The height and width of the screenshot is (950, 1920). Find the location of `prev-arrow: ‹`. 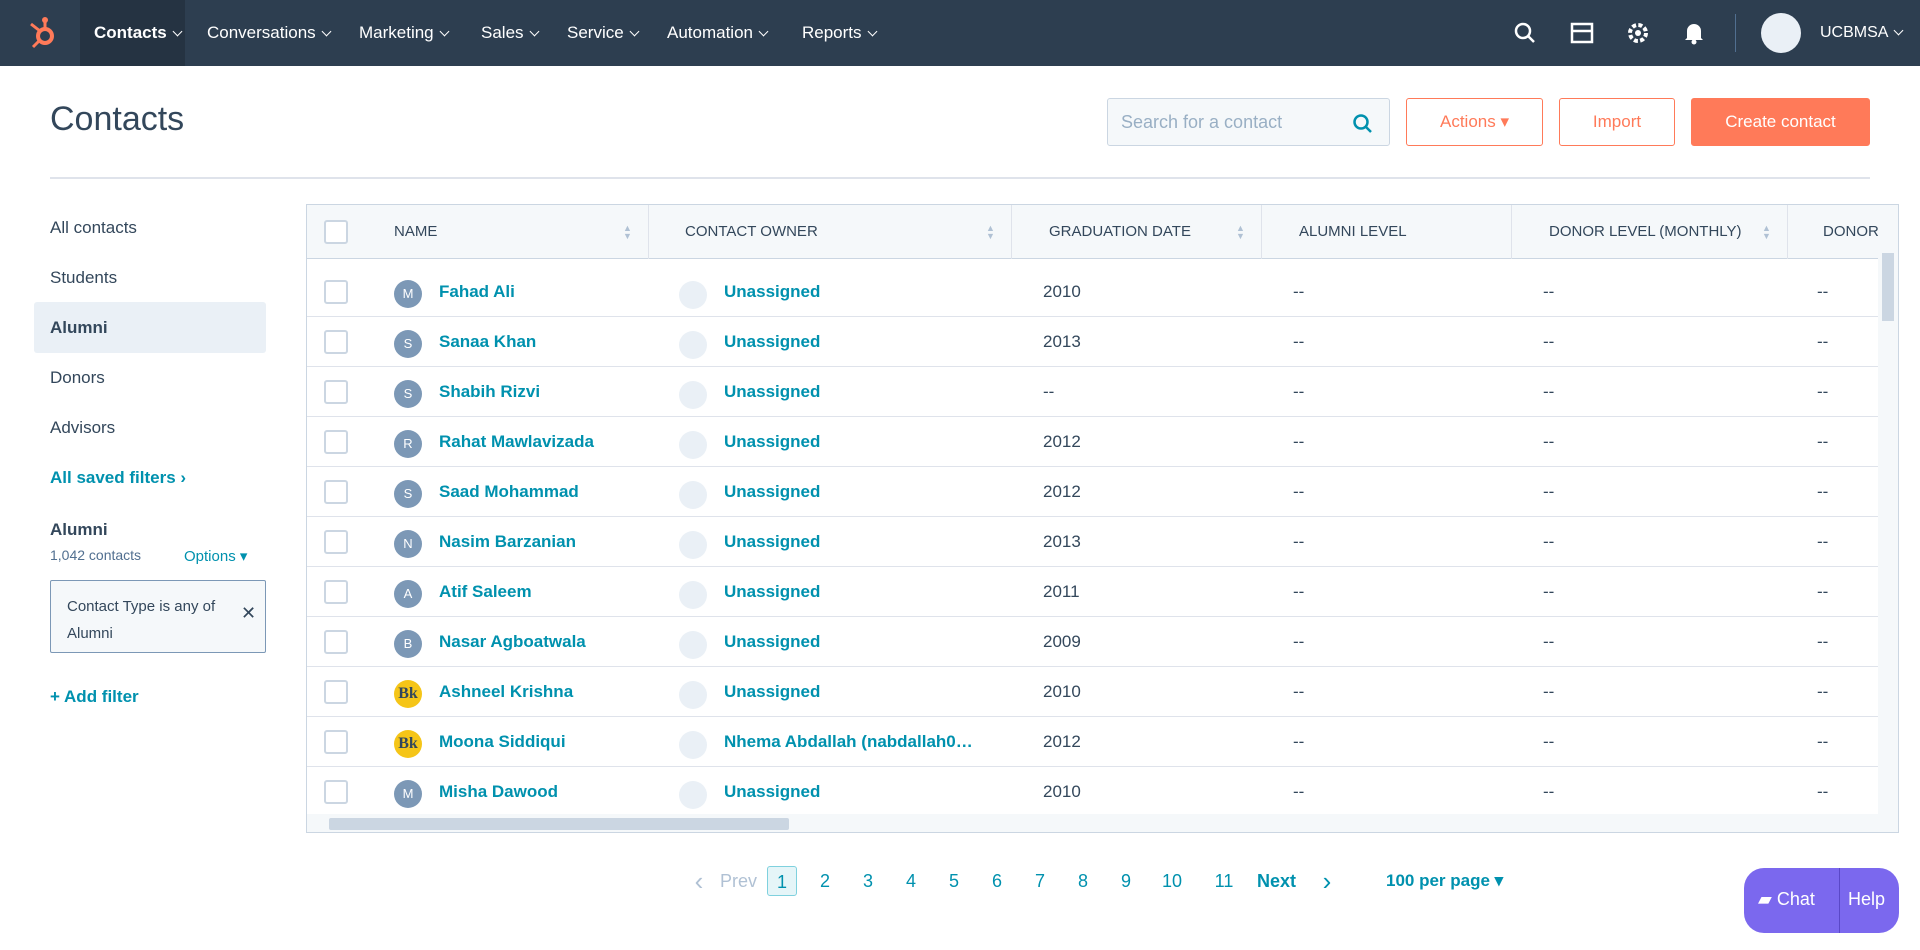

prev-arrow: ‹ is located at coordinates (699, 881).